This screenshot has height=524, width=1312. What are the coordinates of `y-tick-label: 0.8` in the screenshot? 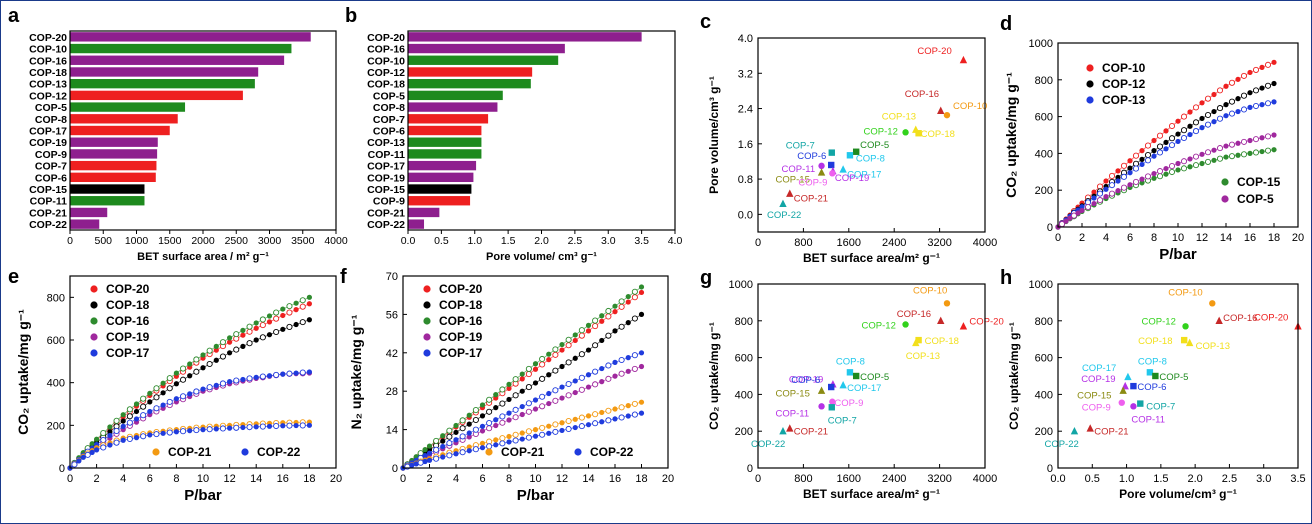 It's located at (745, 180).